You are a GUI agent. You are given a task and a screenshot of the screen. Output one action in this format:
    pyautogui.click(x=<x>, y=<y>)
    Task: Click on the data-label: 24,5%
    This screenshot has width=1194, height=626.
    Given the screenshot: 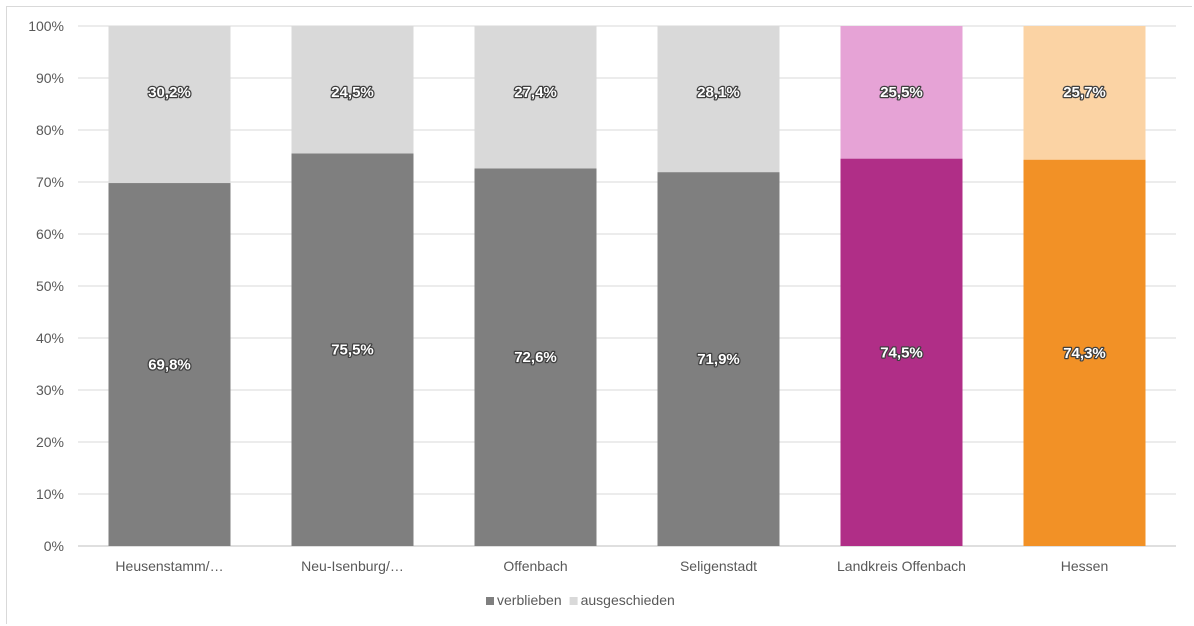 What is the action you would take?
    pyautogui.click(x=352, y=92)
    